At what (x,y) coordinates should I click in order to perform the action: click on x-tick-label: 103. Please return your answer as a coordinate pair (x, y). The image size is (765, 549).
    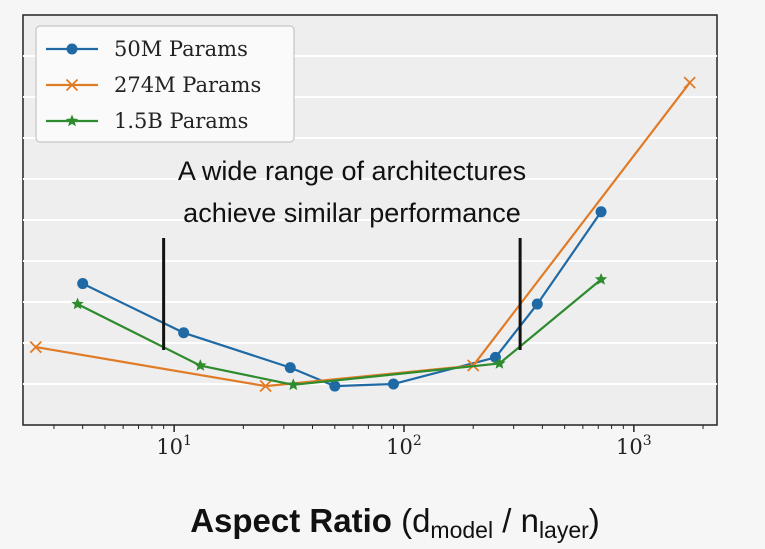
    Looking at the image, I should click on (634, 446).